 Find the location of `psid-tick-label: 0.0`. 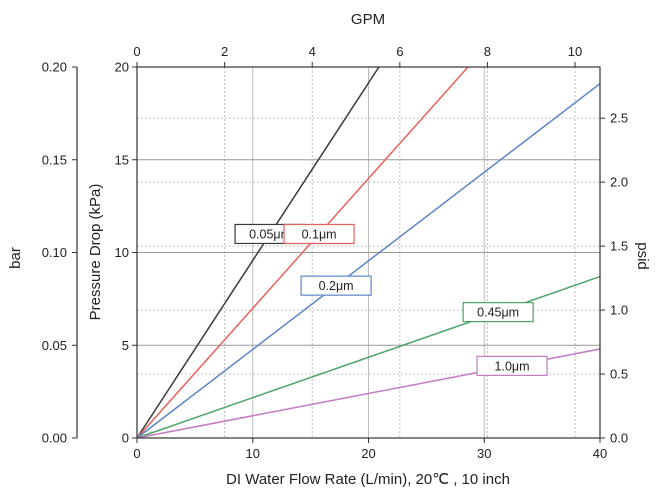

psid-tick-label: 0.0 is located at coordinates (619, 438).